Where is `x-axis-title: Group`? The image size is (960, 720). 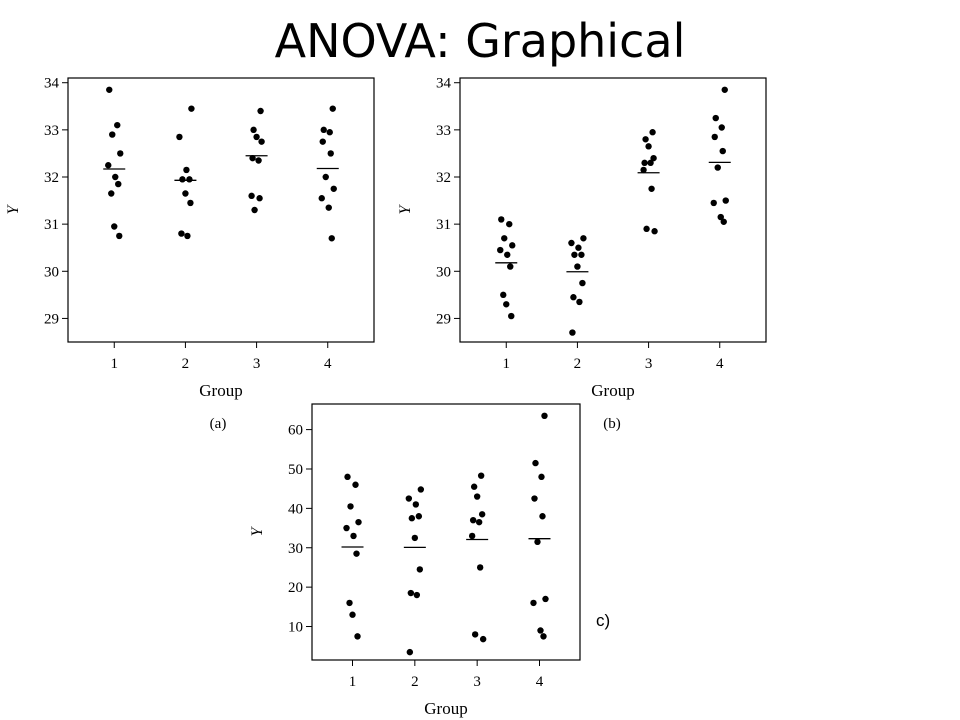
x-axis-title: Group is located at coordinates (445, 708).